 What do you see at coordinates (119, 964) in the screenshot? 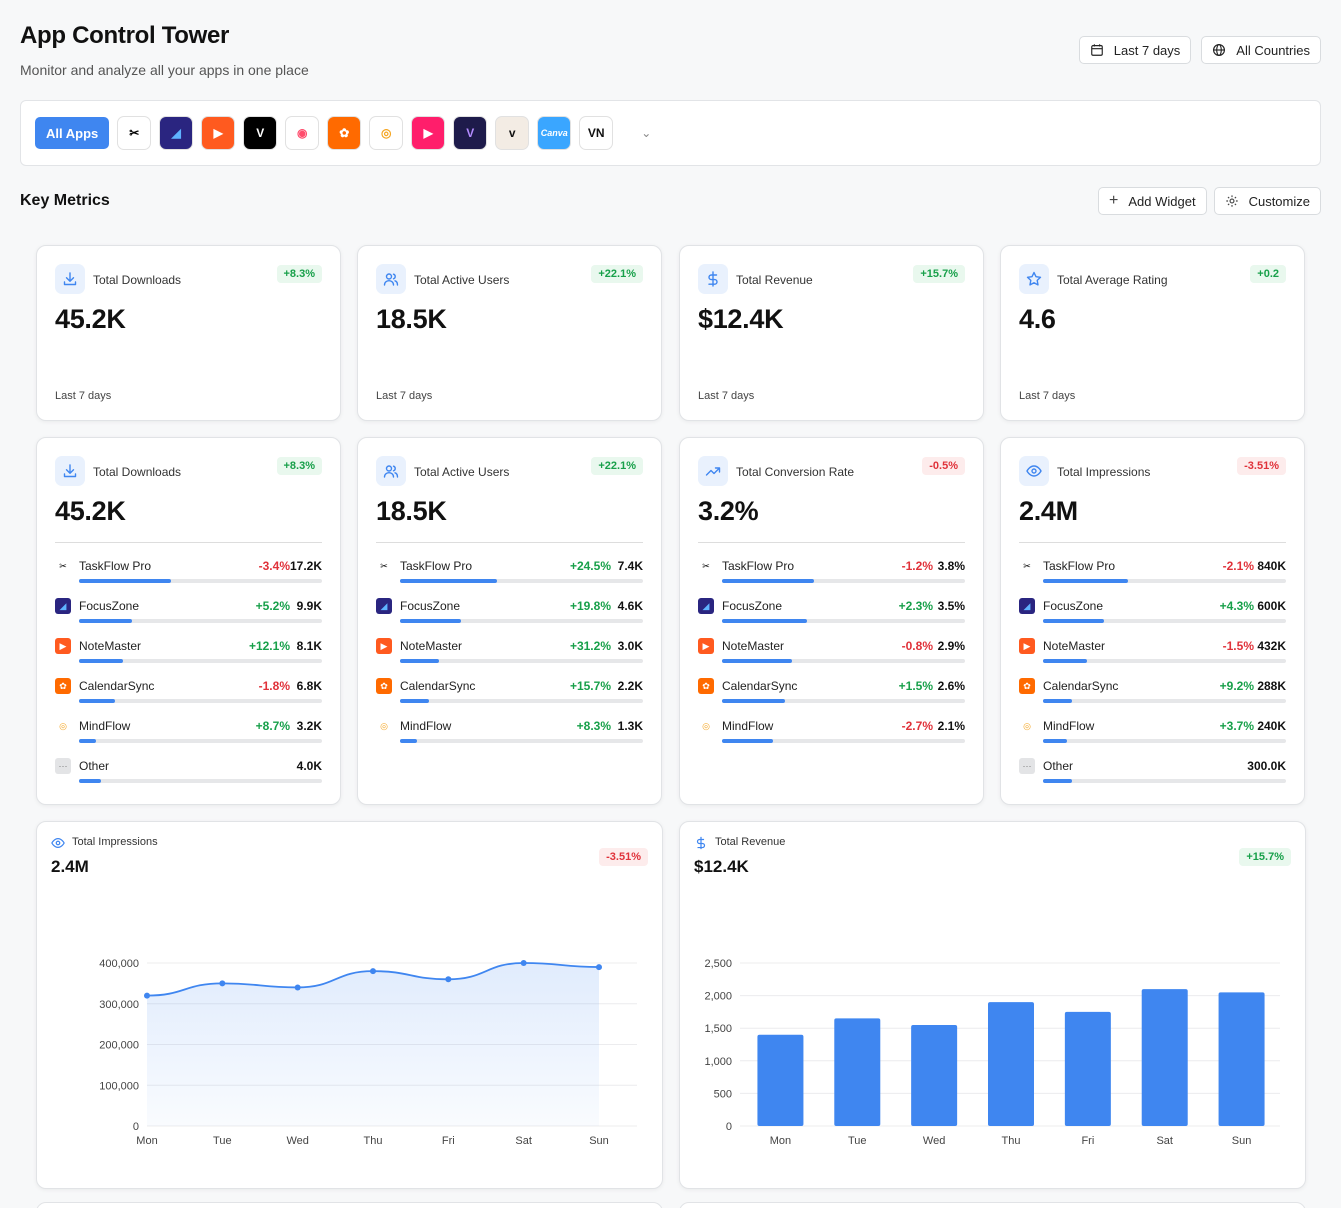
I see `y-tick-label: 400,000` at bounding box center [119, 964].